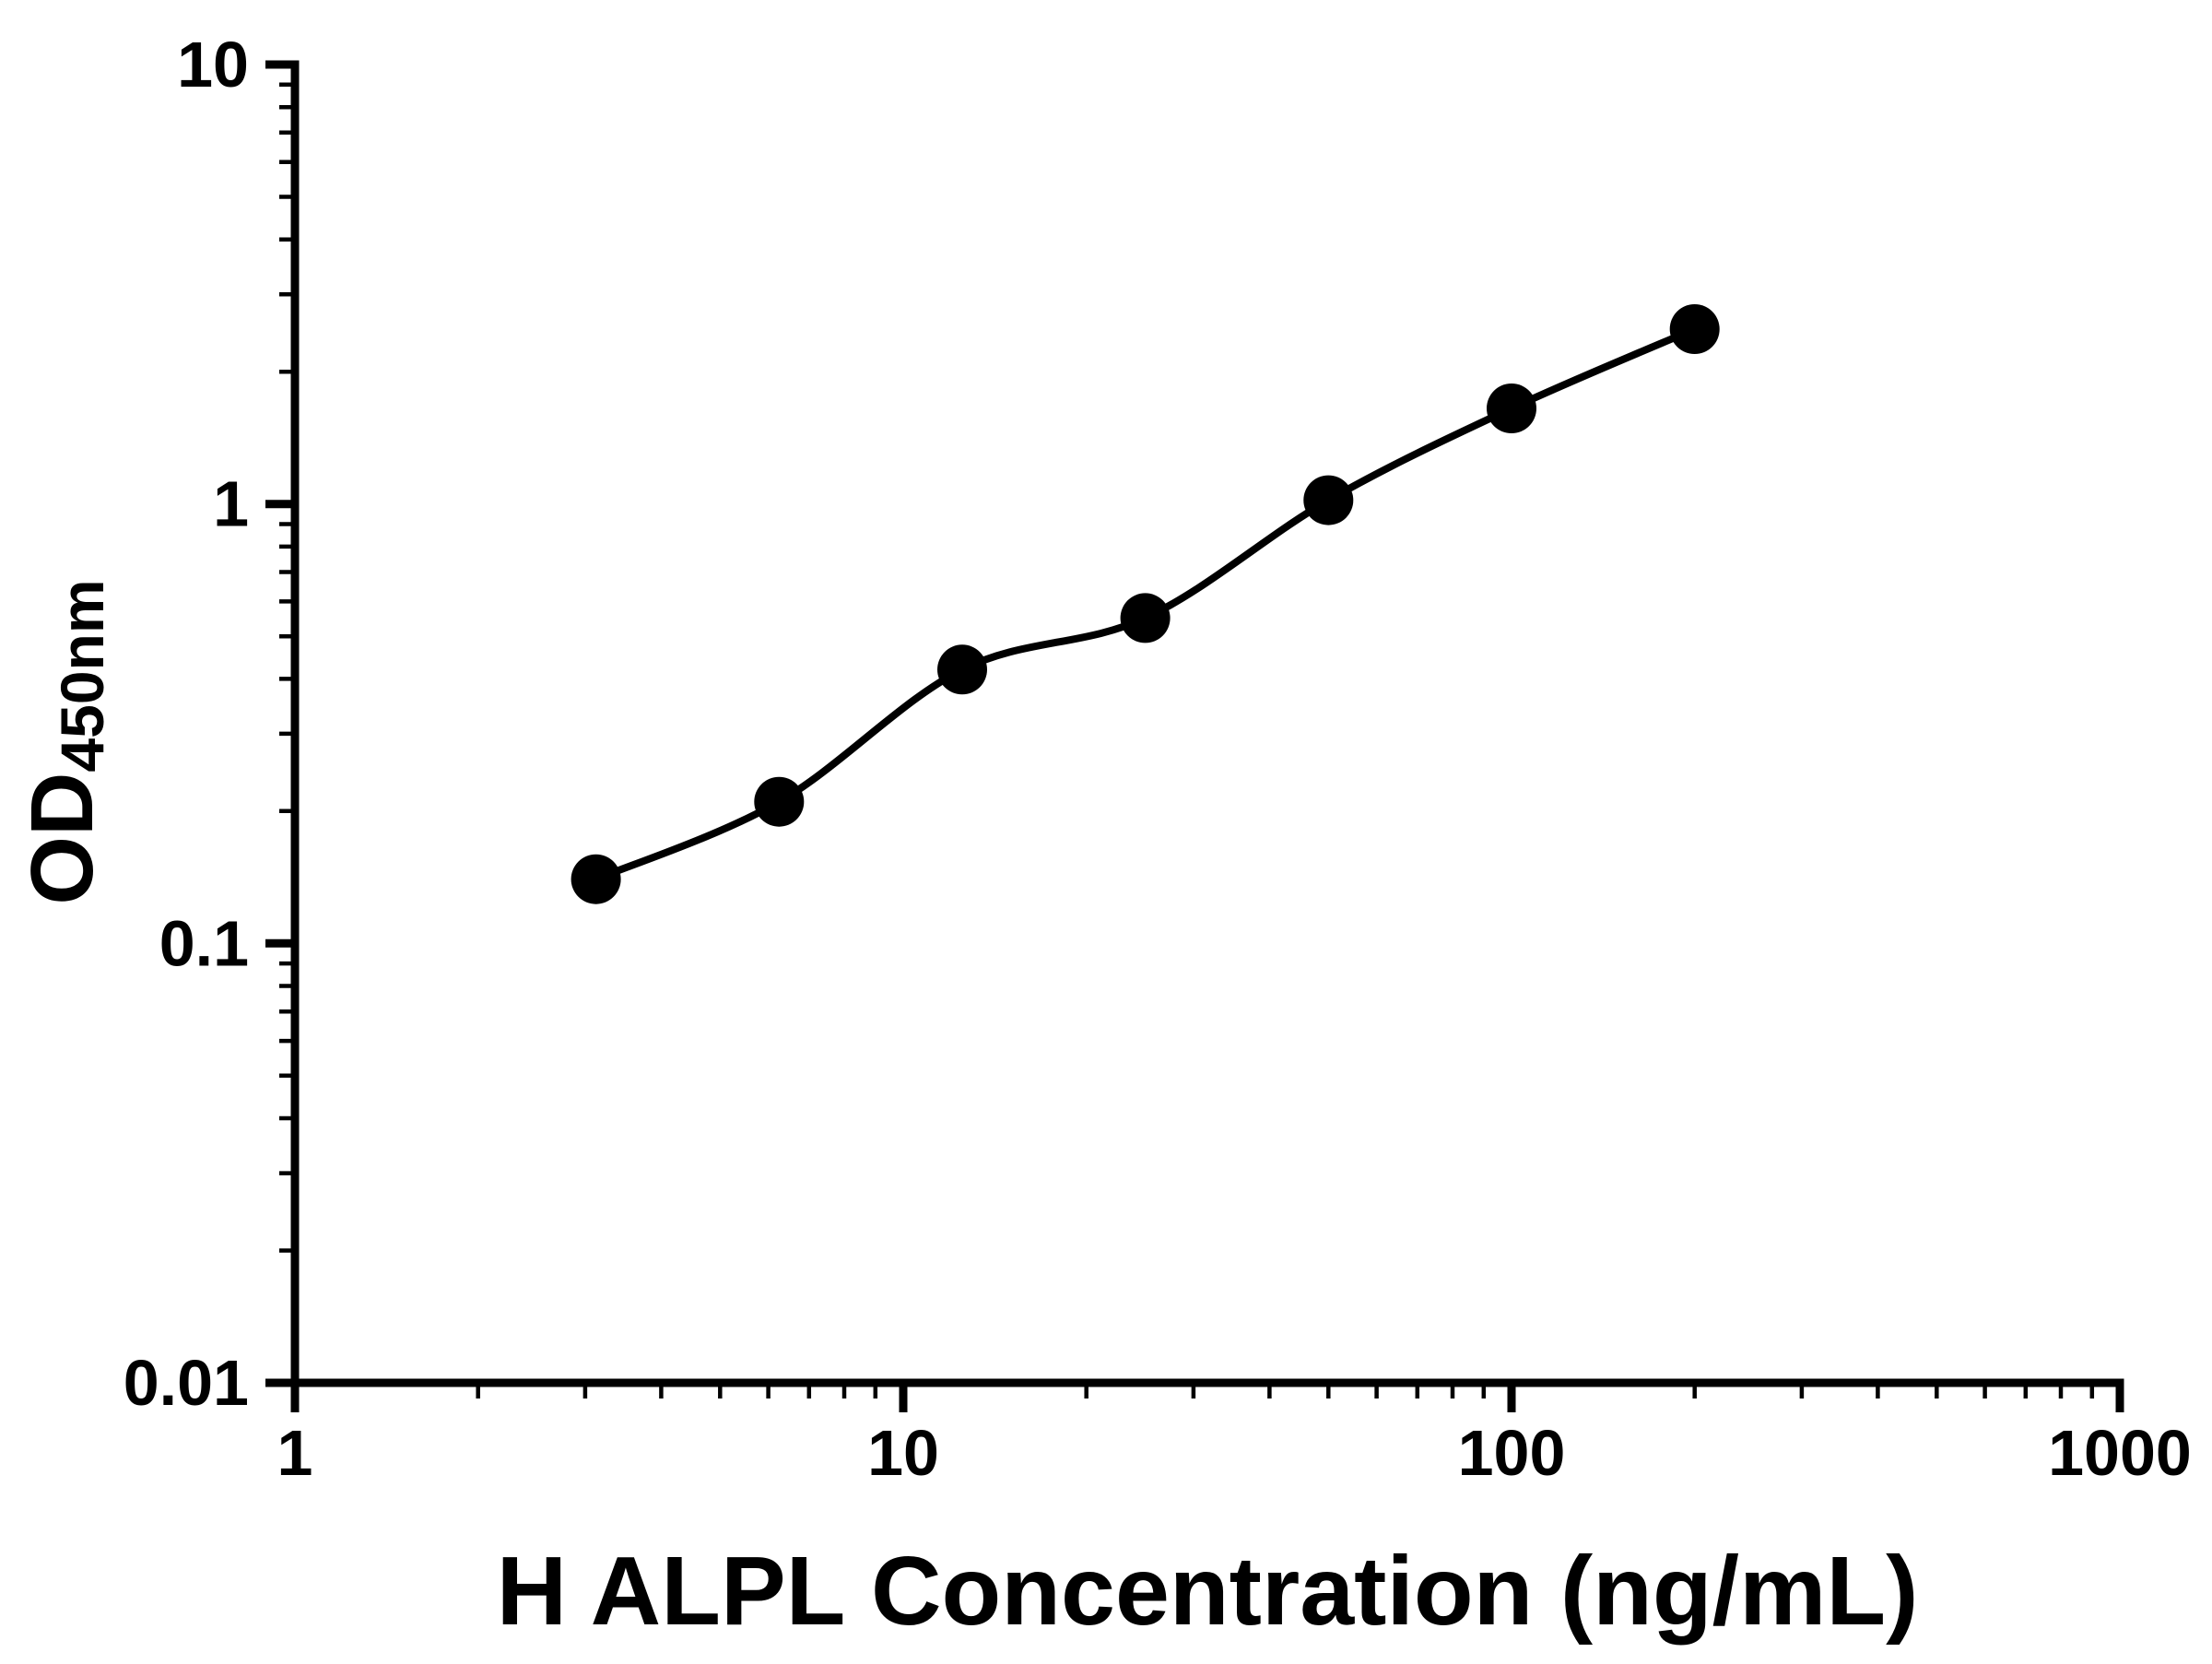 This screenshot has width=2212, height=1664. Describe the element at coordinates (295, 1453) in the screenshot. I see `x-axis-tick-label: 1` at that location.